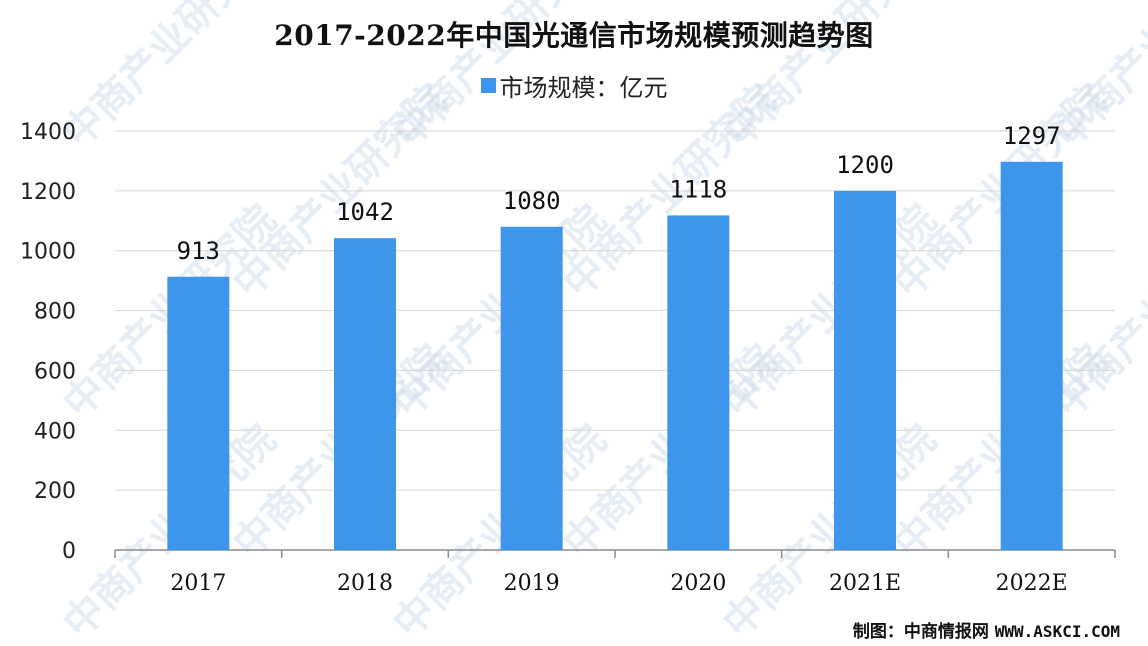 Image resolution: width=1148 pixels, height=646 pixels. Describe the element at coordinates (488, 85) in the screenshot. I see `legend-swatch` at that location.